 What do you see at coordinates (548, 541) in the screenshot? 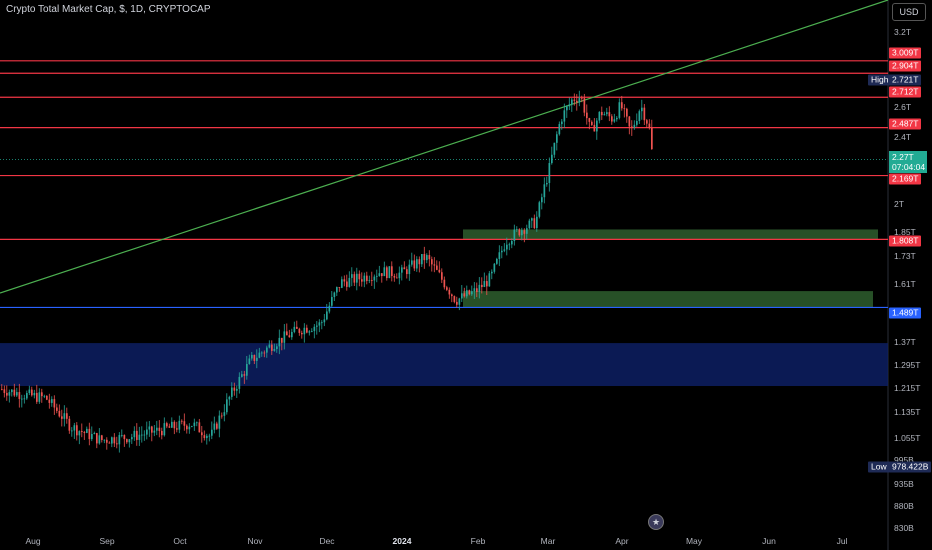
I see `x-tick: Mar` at bounding box center [548, 541].